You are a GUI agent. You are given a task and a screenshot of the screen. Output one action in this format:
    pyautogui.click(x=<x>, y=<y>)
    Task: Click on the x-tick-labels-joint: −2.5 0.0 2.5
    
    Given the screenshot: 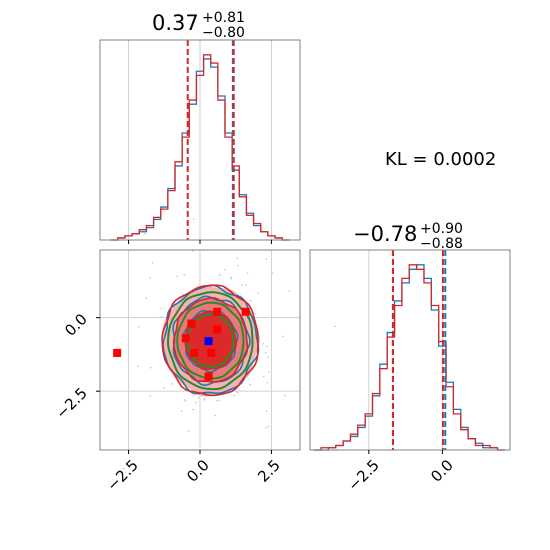 What is the action you would take?
    pyautogui.click(x=193, y=475)
    